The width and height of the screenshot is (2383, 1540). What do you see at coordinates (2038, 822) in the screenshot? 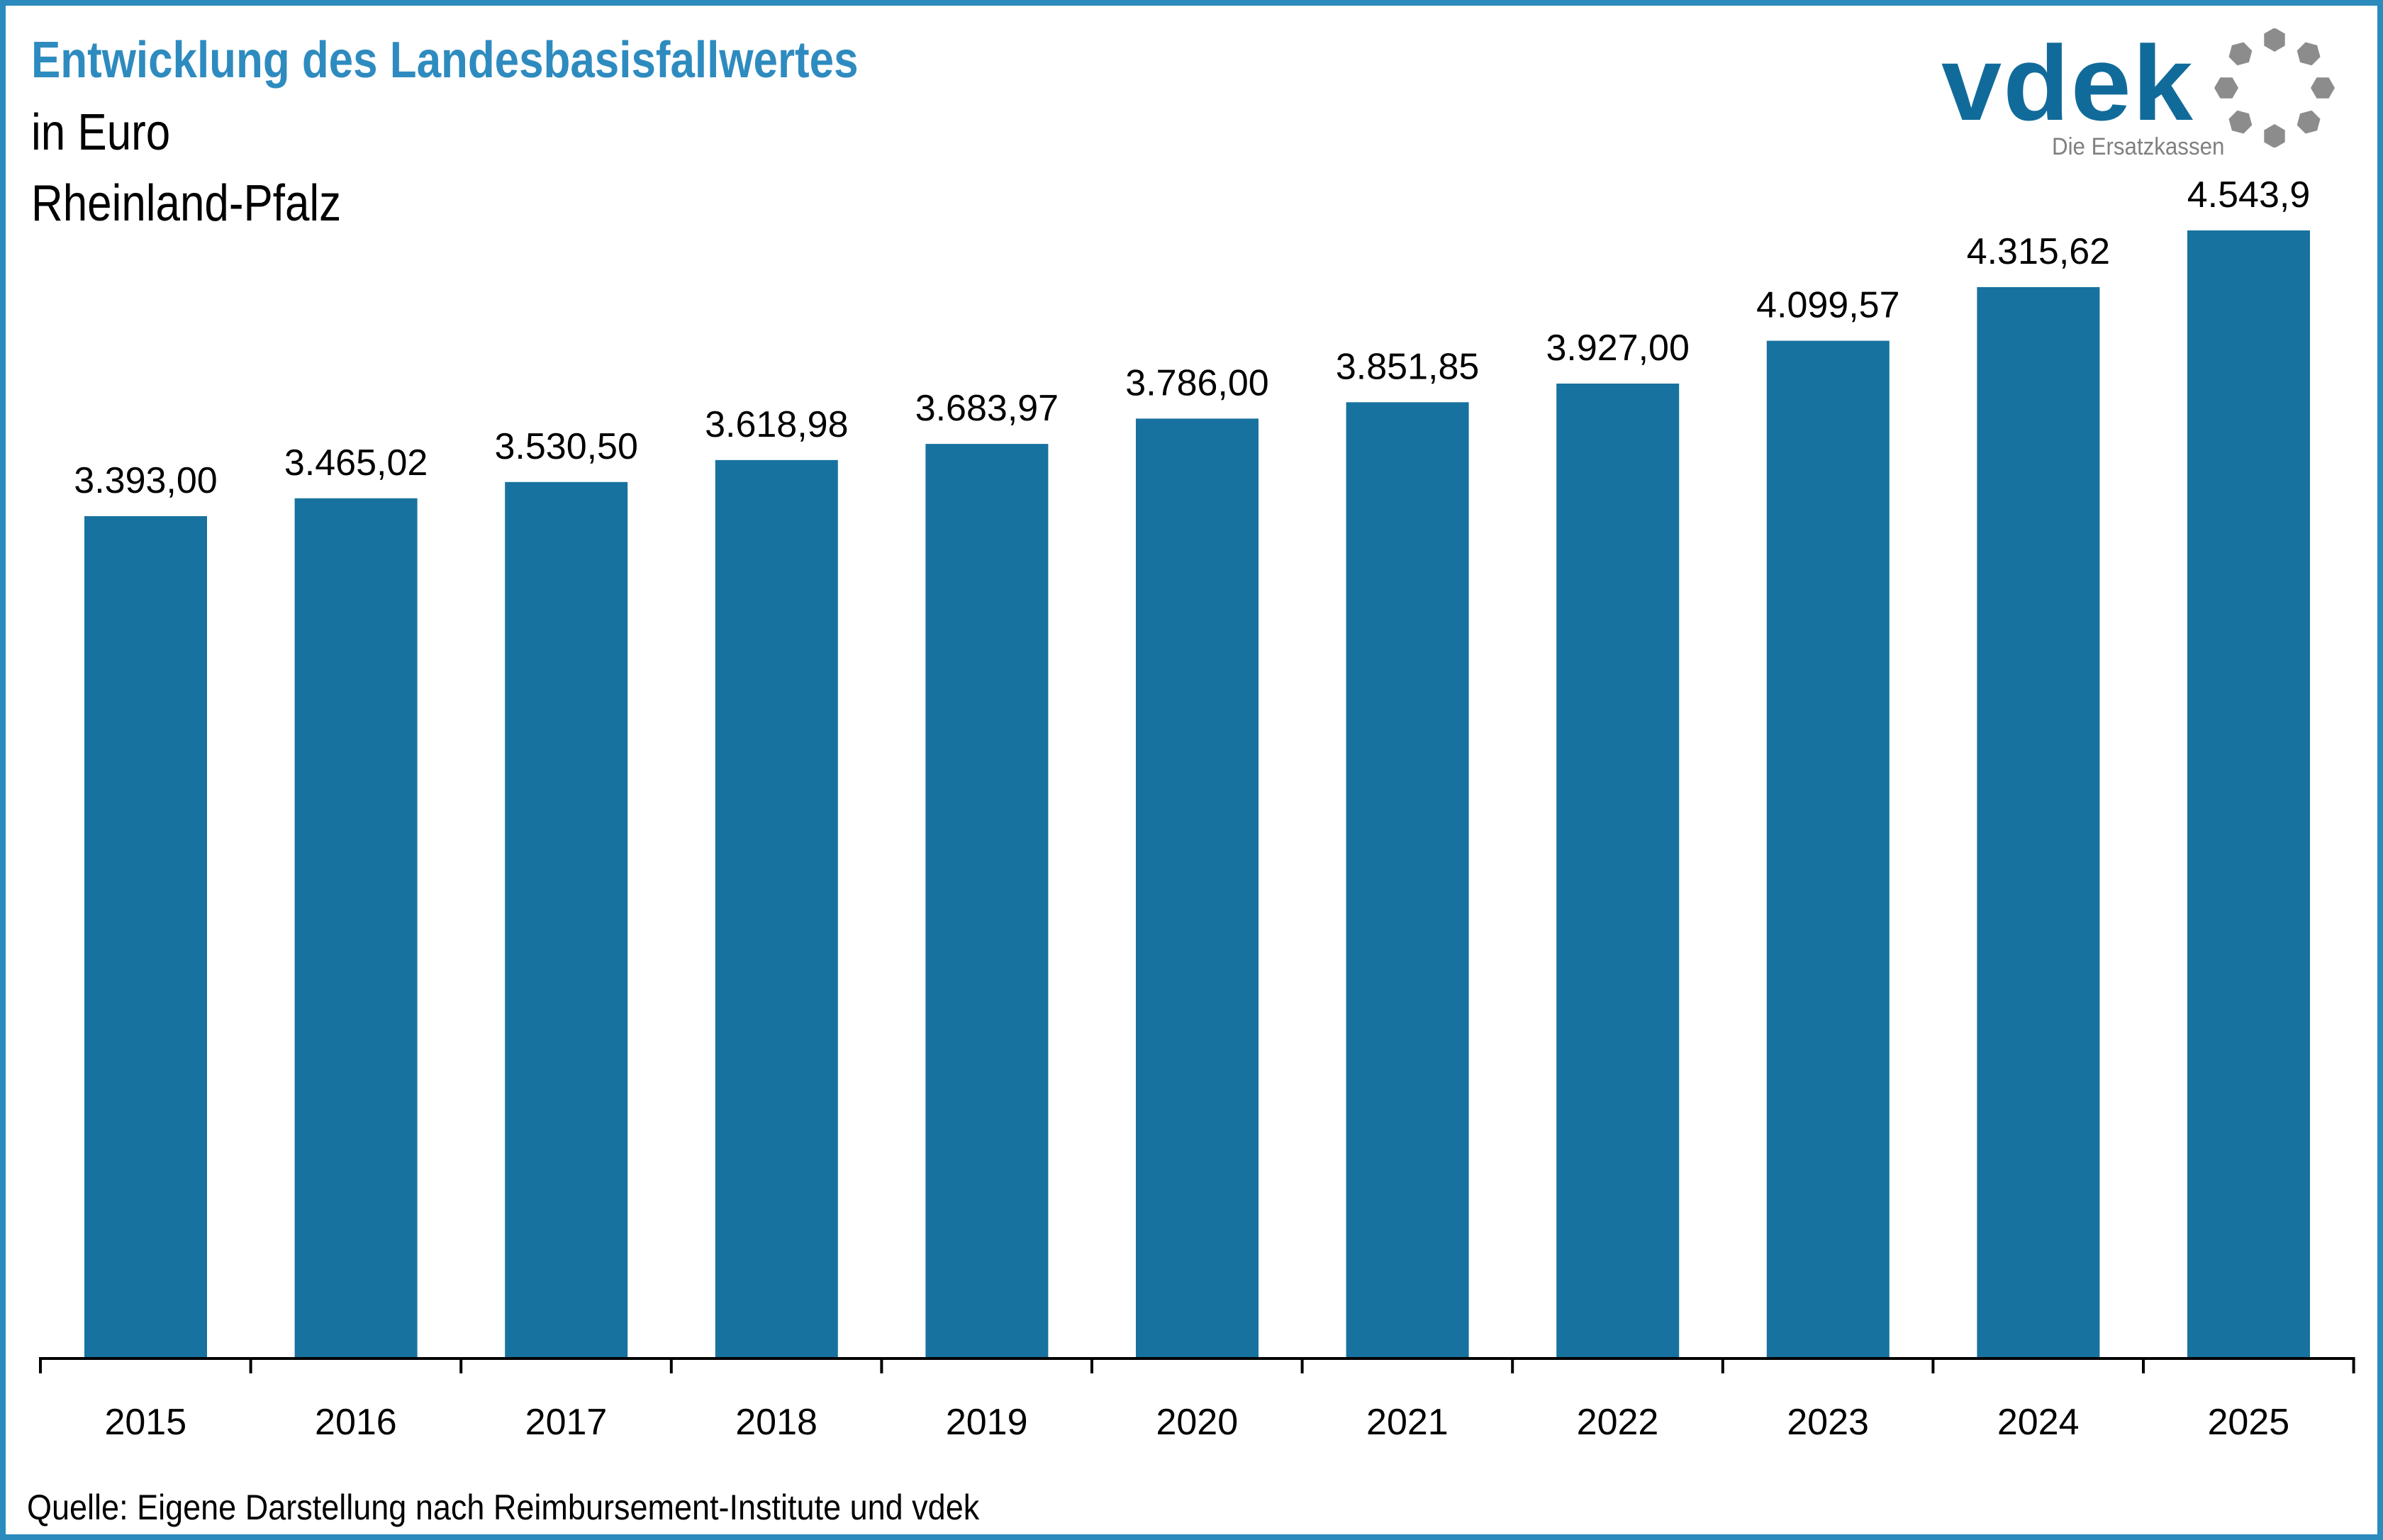
I see `bar-2024` at bounding box center [2038, 822].